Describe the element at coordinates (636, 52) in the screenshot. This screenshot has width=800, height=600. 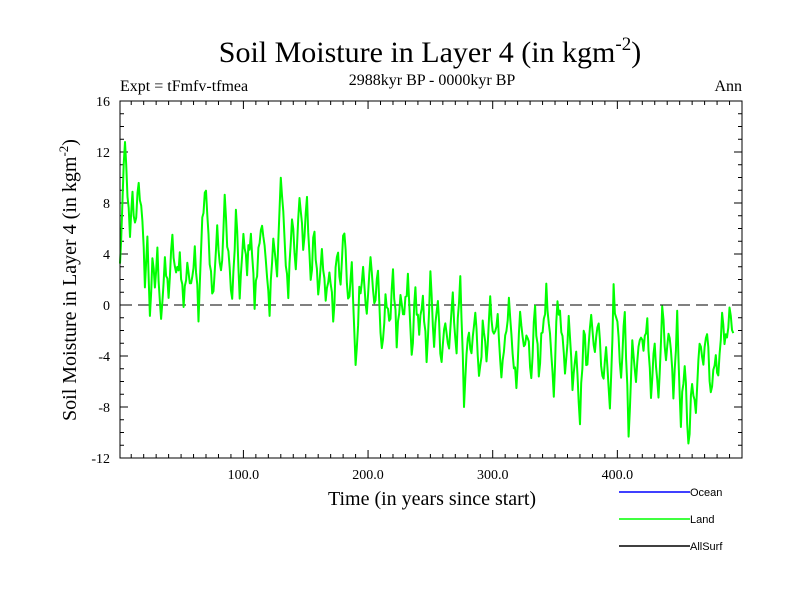
I see `chart-title-close: )` at that location.